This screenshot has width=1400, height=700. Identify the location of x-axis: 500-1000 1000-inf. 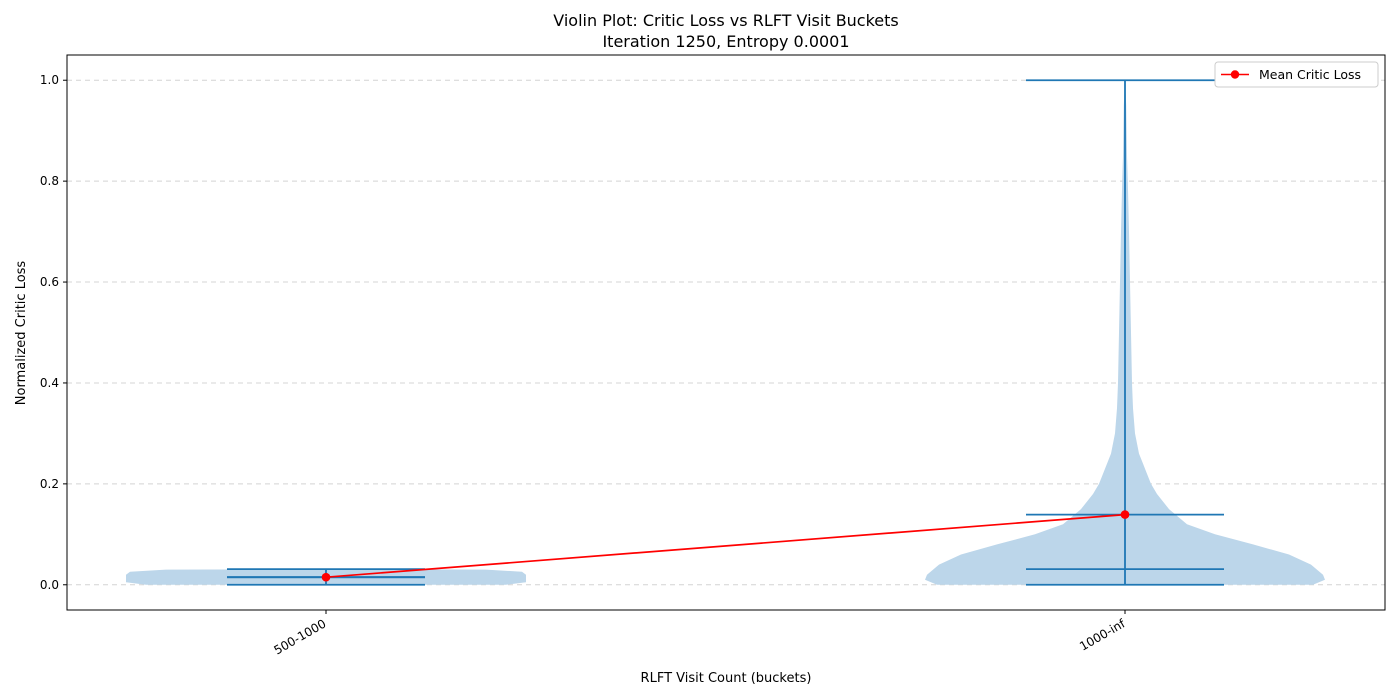
(699, 633).